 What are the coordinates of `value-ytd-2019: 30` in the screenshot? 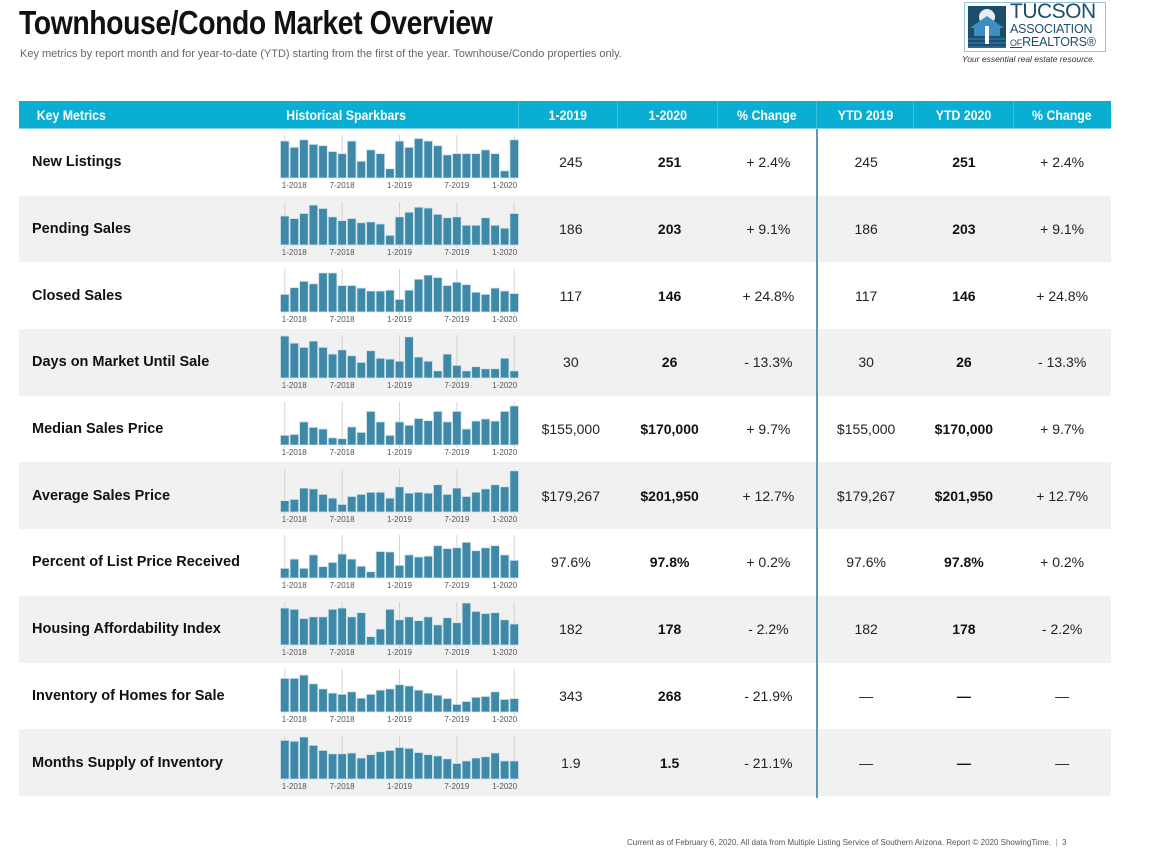 It's located at (866, 362).